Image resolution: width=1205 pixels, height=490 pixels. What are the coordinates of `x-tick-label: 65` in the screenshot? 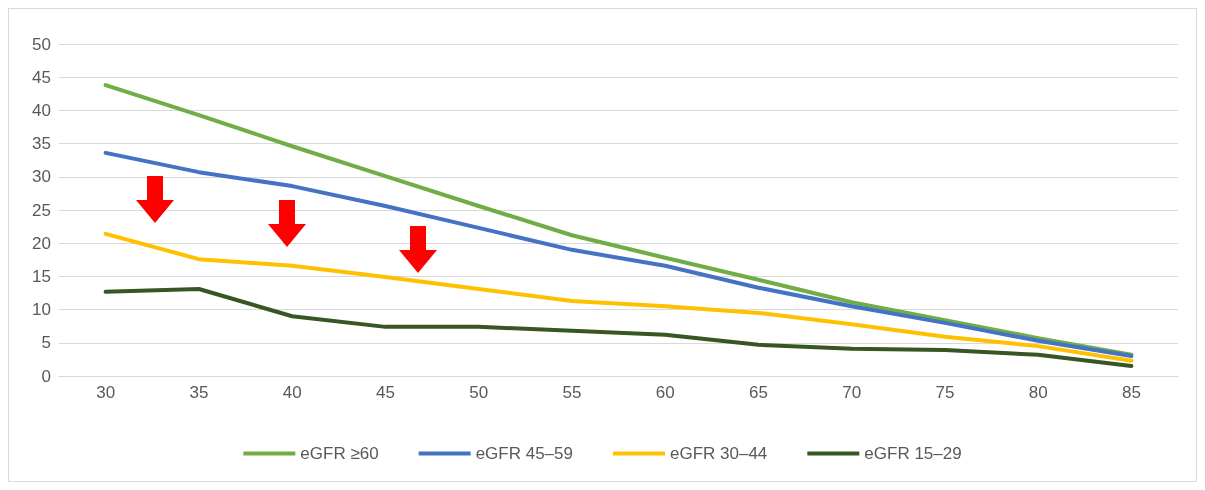 It's located at (758, 392).